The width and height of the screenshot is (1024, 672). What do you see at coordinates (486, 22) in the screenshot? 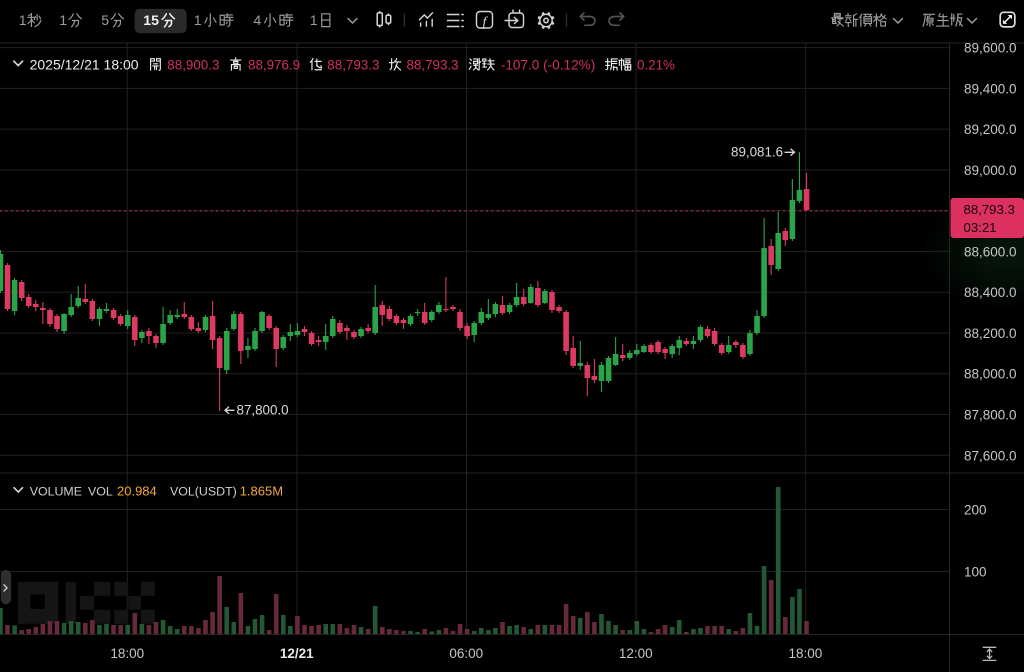
I see `svg-text: f` at bounding box center [486, 22].